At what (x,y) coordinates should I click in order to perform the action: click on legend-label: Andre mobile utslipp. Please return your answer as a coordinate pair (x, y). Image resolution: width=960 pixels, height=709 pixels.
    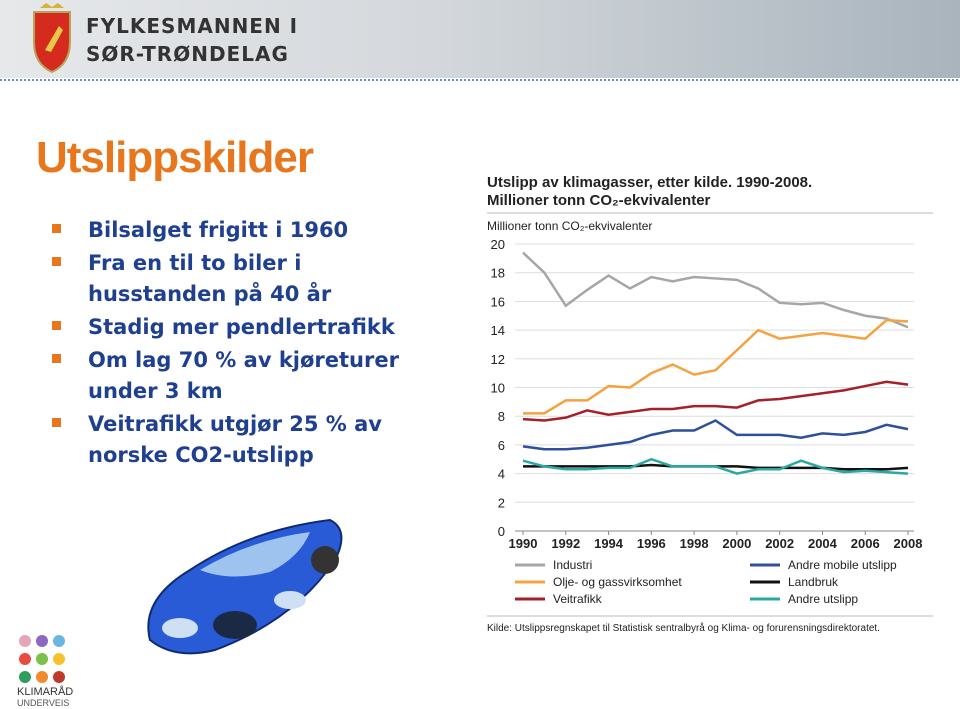
    Looking at the image, I should click on (842, 565).